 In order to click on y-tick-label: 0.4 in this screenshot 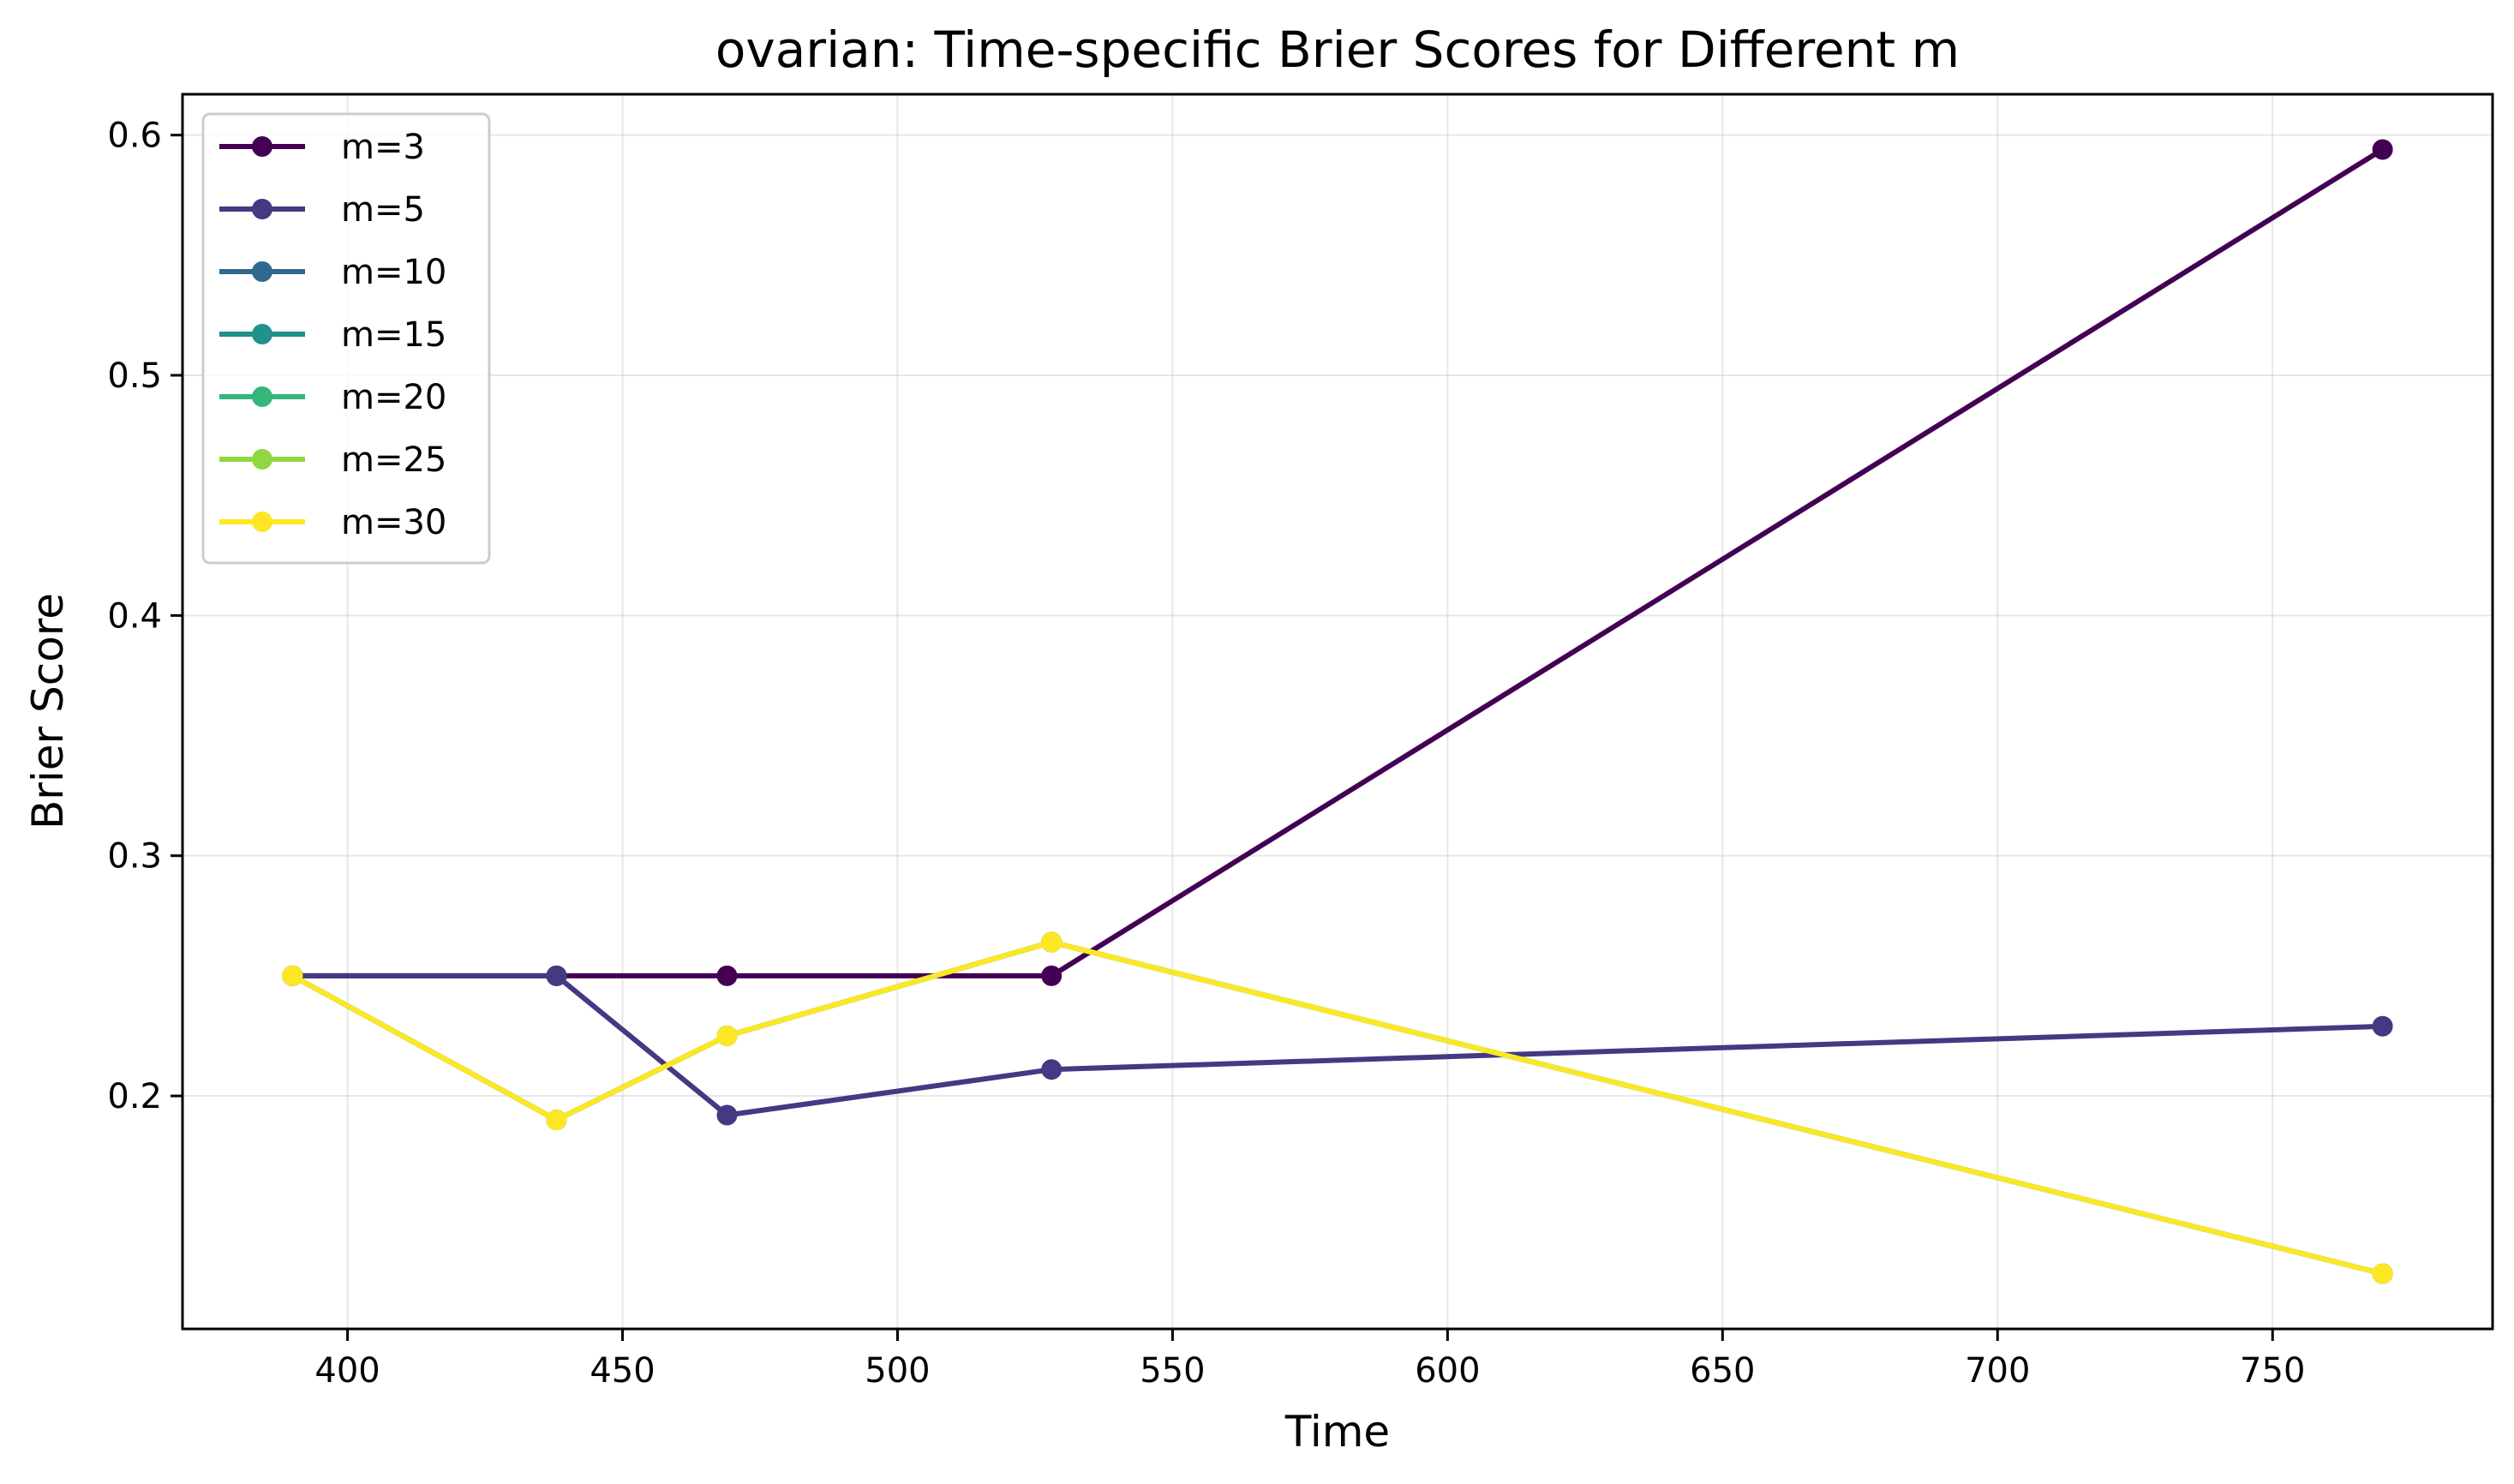, I will do `click(134, 616)`.